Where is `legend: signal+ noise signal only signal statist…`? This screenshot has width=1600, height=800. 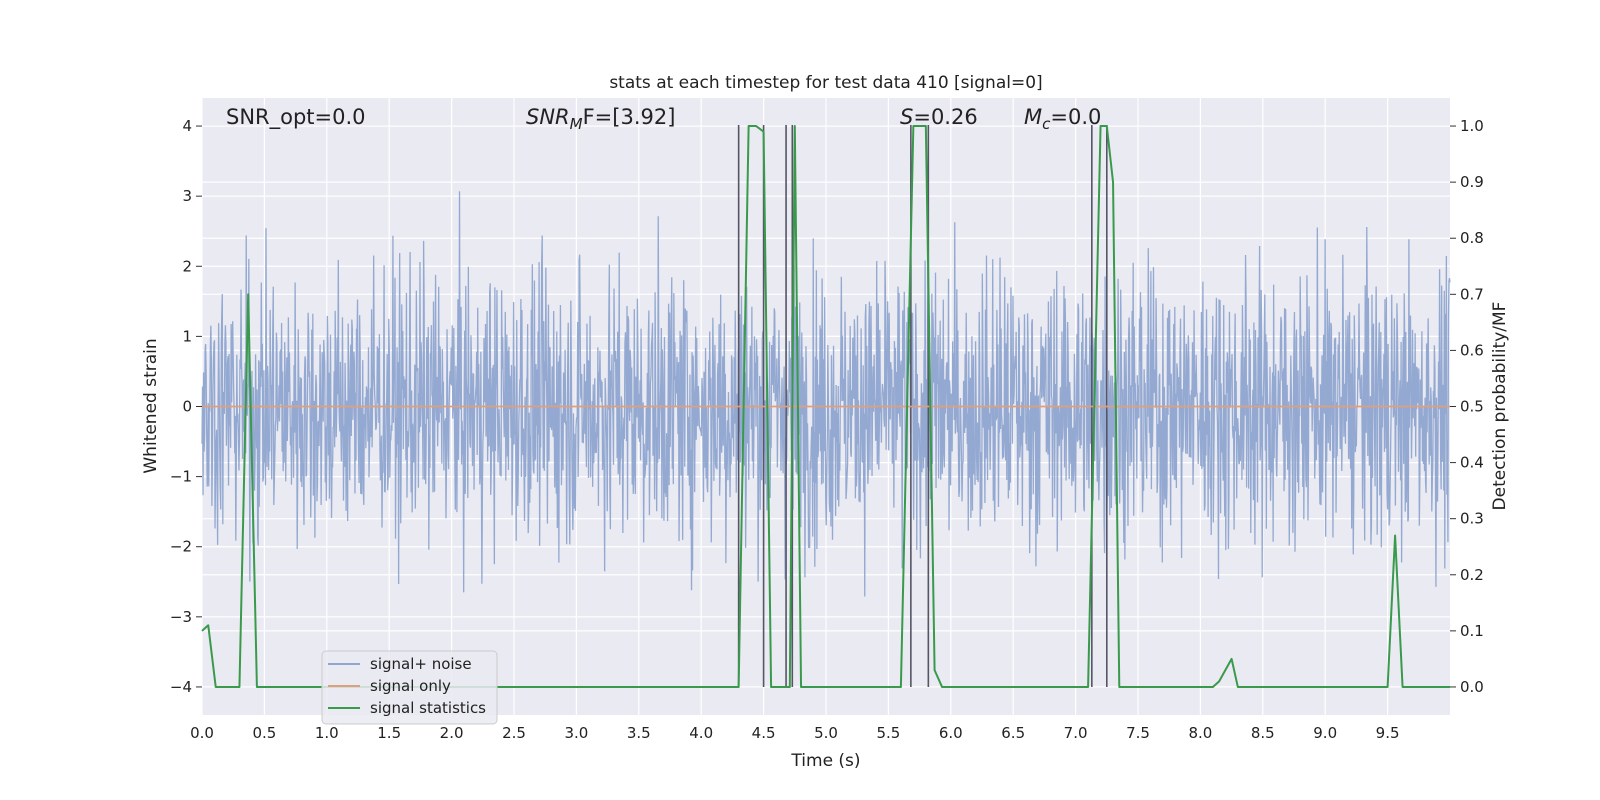 legend: signal+ noise signal only signal statist… is located at coordinates (409, 687).